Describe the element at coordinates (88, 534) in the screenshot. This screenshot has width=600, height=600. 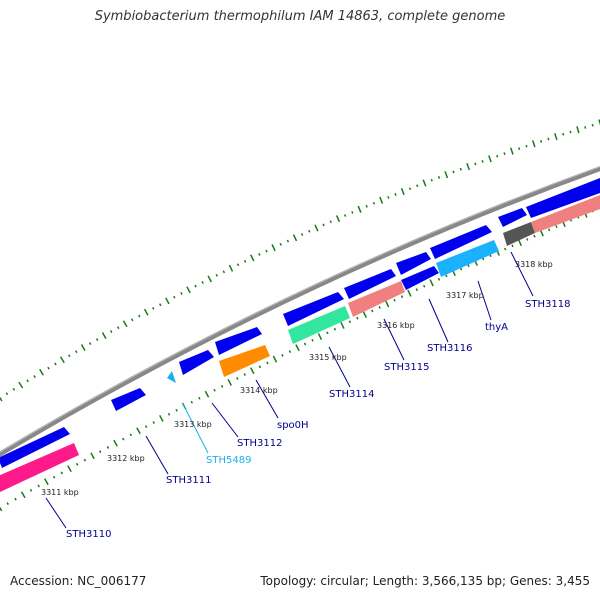
I see `gene-label-sth3110: STH3110` at that location.